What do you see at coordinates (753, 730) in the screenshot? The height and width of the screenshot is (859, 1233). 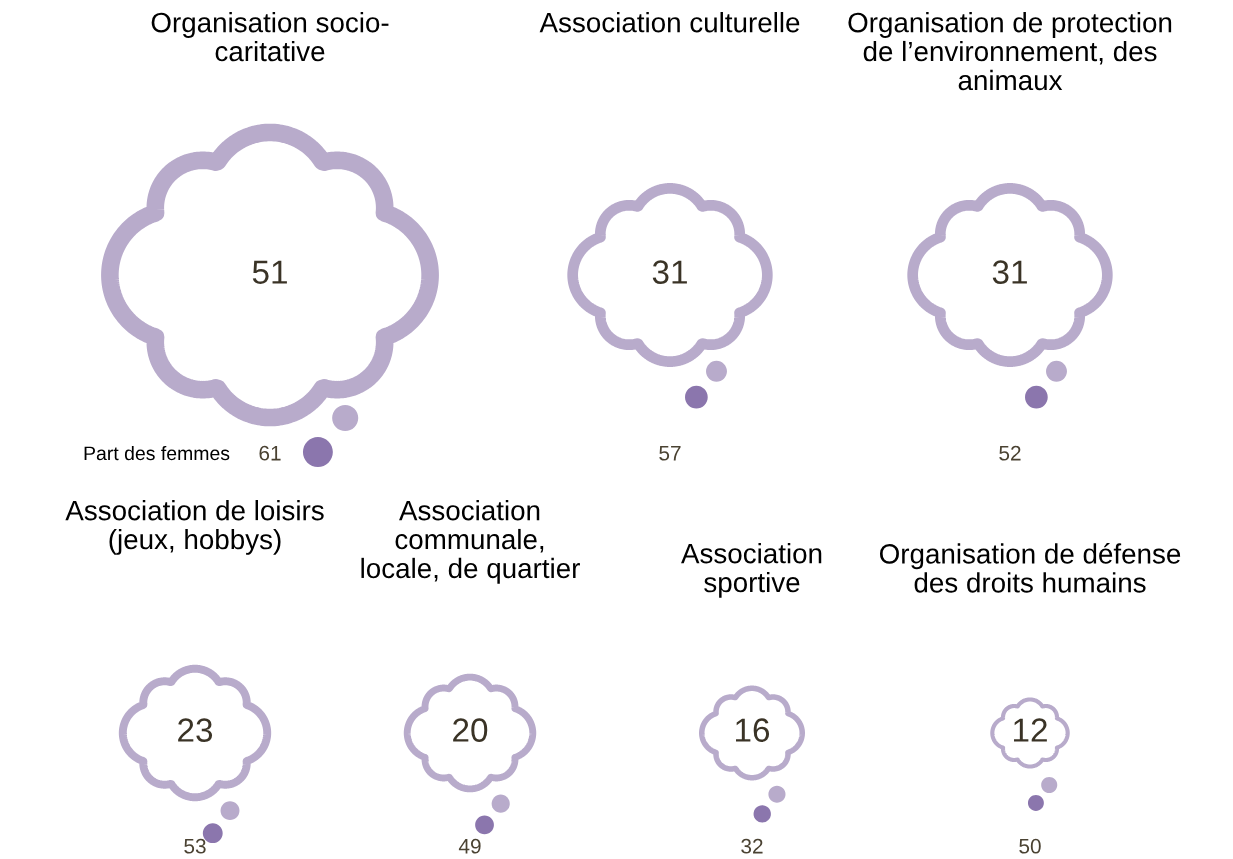 I see `data-label: 16` at bounding box center [753, 730].